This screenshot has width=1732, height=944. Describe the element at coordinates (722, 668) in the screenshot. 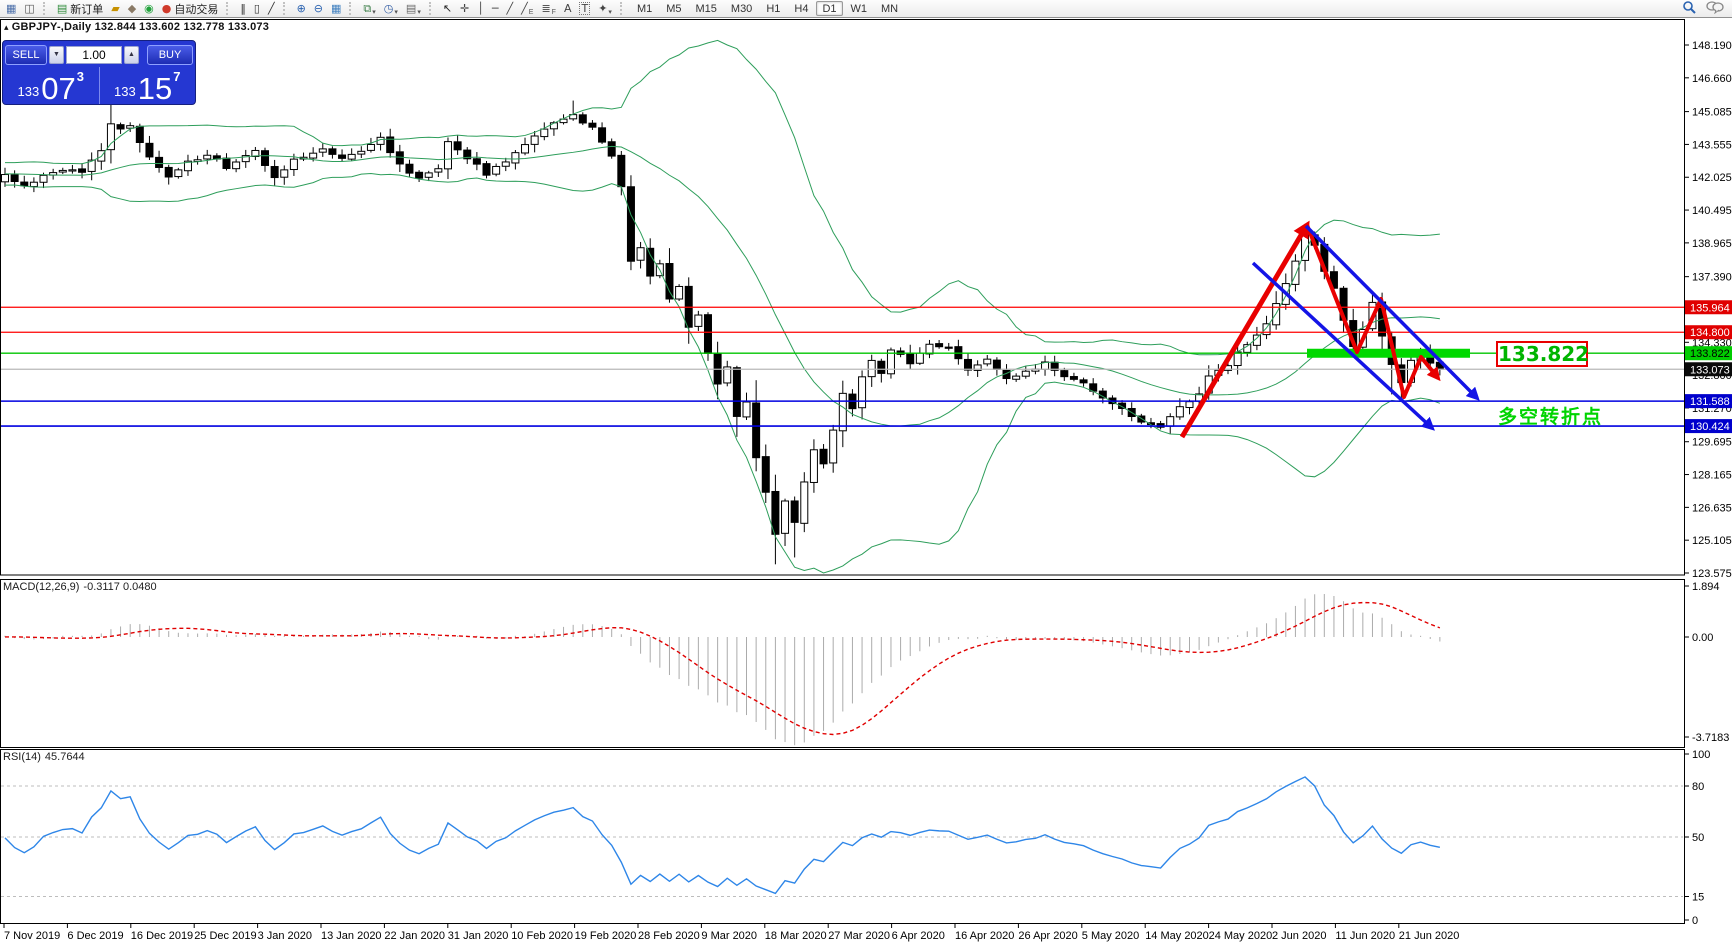

I see `macd-signal-line` at that location.